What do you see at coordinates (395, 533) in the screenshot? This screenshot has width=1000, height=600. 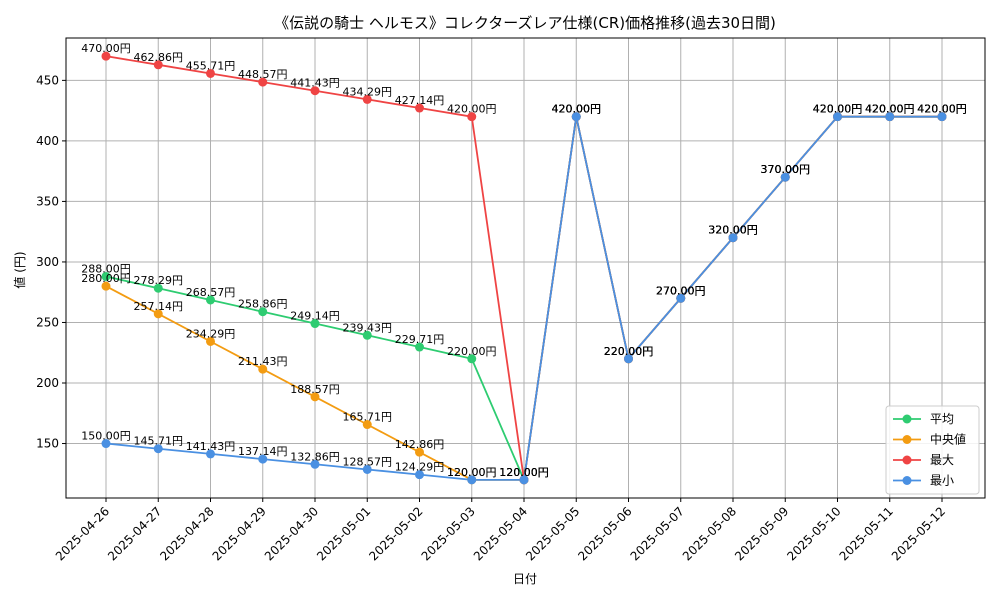 I see `x-tick-label: 2025-05-02` at bounding box center [395, 533].